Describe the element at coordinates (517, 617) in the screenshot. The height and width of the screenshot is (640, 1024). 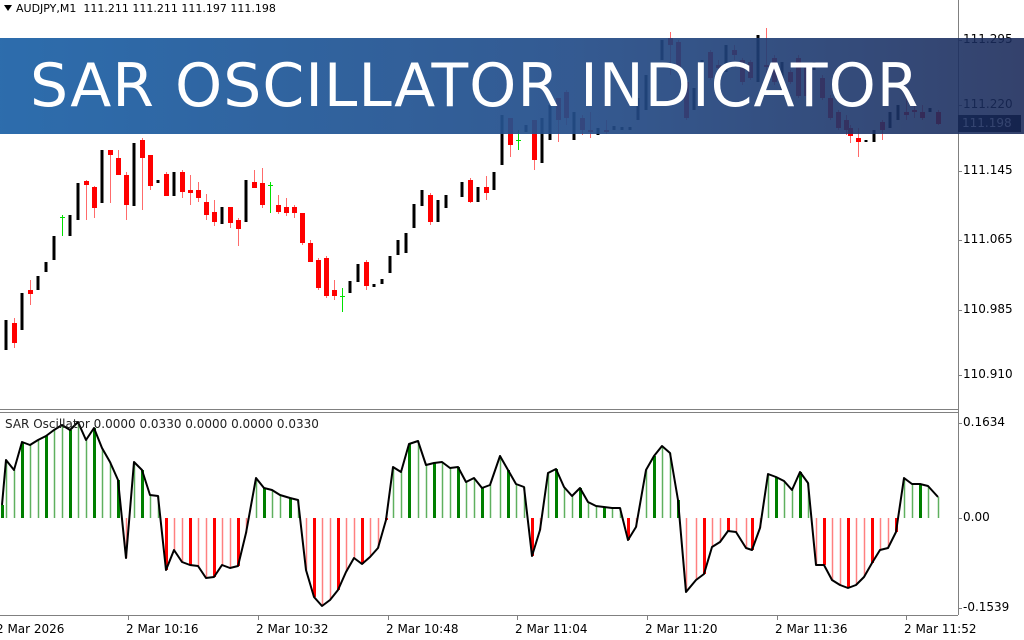
I see `time-ticks` at that location.